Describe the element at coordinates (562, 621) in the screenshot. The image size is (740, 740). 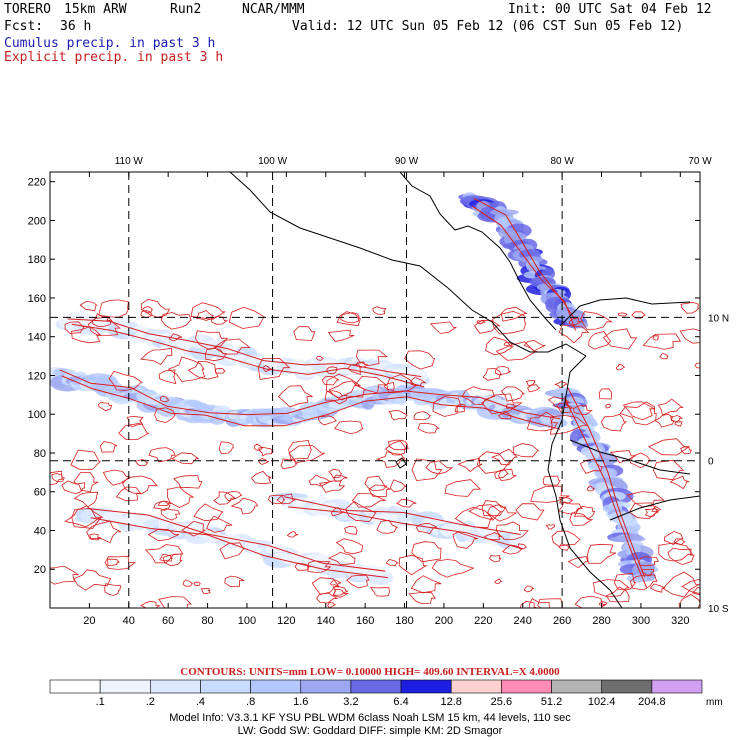
I see `x-tick-label: 260` at that location.